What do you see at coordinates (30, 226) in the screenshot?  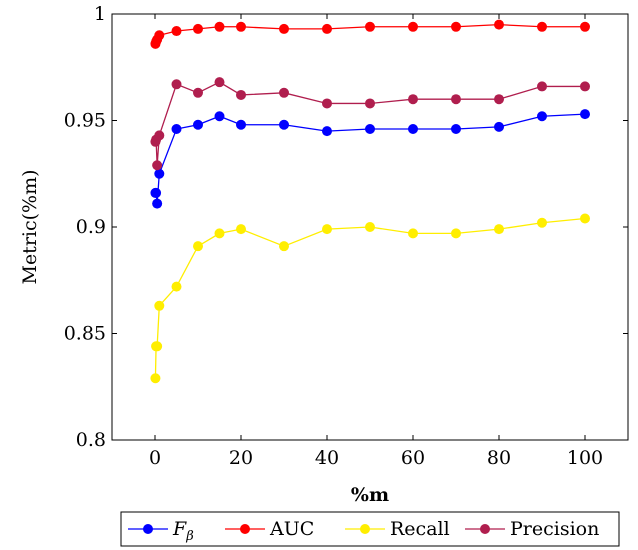 I see `y-axis-label: Metric(%m)` at bounding box center [30, 226].